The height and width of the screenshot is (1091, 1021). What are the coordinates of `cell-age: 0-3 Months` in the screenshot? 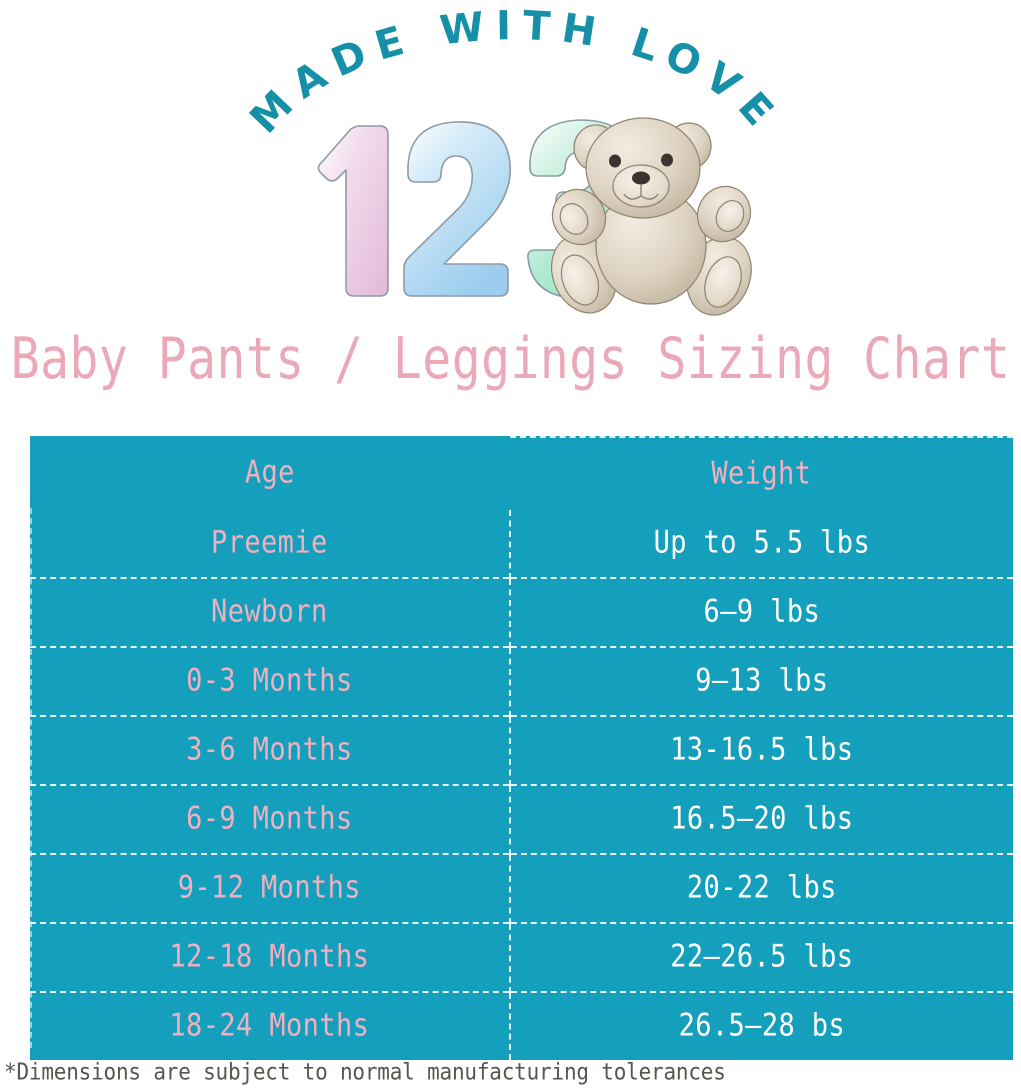 It's located at (270, 681).